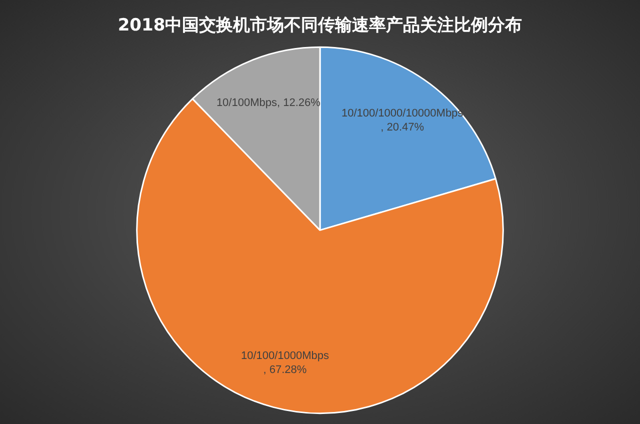  I want to click on chart-title: 2018中国交换机市场不同传输速率产品关注比例分布, so click(320, 26).